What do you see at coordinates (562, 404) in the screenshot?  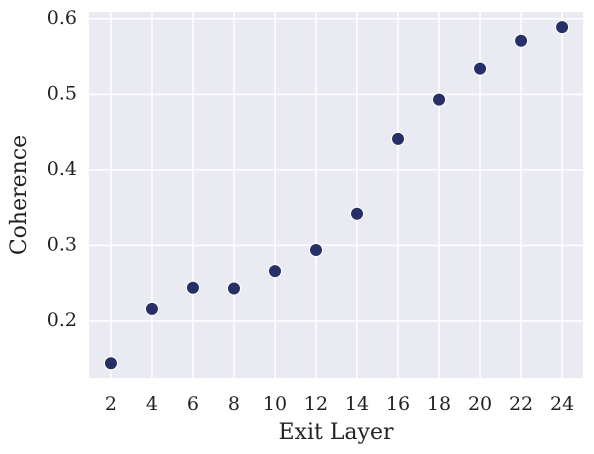 I see `x-tick-label: 24` at bounding box center [562, 404].